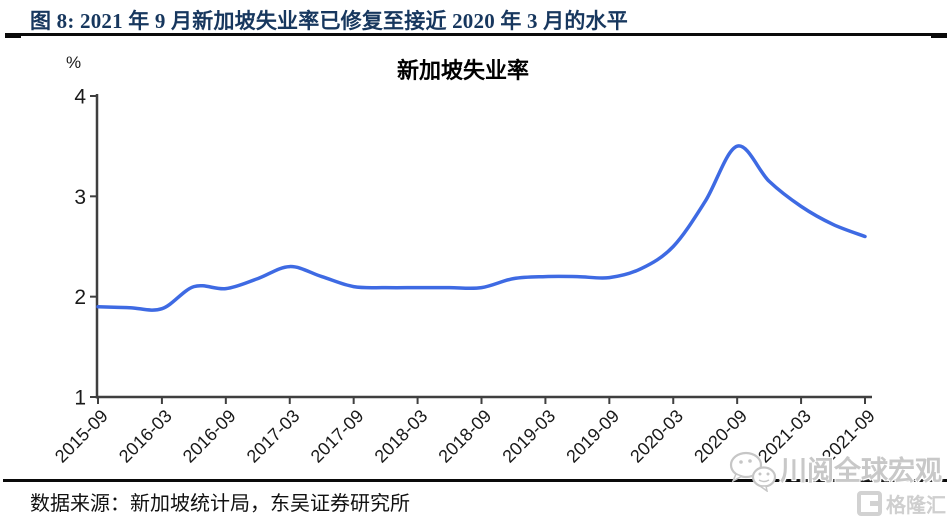 This screenshot has width=950, height=517. What do you see at coordinates (209, 436) in the screenshot?
I see `x-tick-label: 2016-09` at bounding box center [209, 436].